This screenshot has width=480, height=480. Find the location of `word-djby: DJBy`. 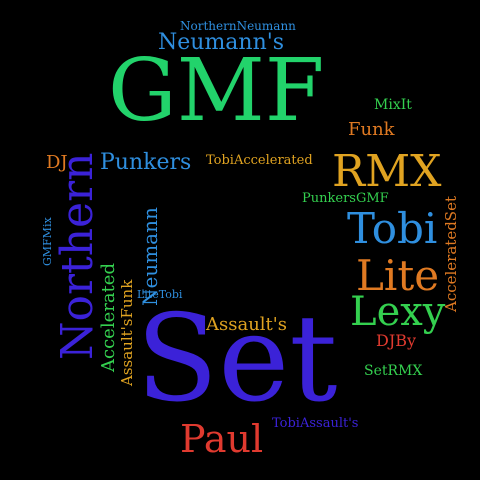

word-djby: DJBy is located at coordinates (396, 340).